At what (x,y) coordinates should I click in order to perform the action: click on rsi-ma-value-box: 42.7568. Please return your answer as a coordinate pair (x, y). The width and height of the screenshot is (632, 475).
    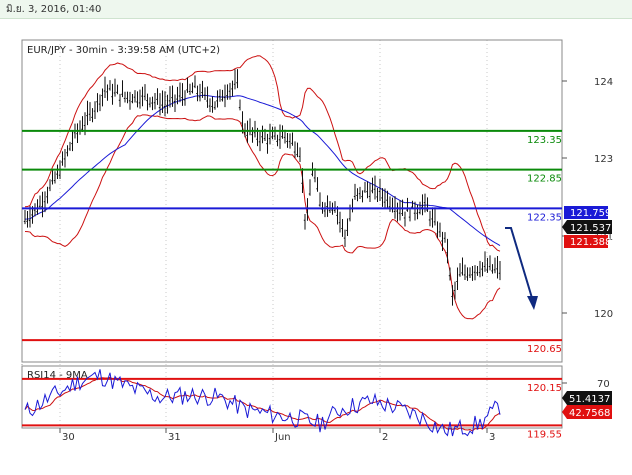
    Looking at the image, I should click on (587, 412).